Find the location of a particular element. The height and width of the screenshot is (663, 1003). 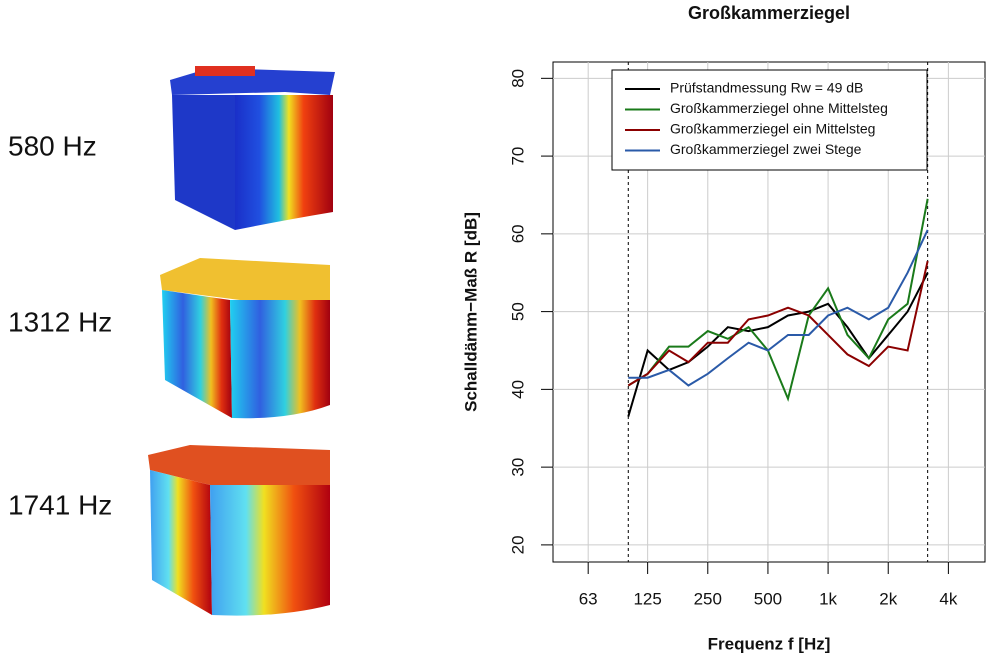

x-tick-label: 1k is located at coordinates (828, 598).